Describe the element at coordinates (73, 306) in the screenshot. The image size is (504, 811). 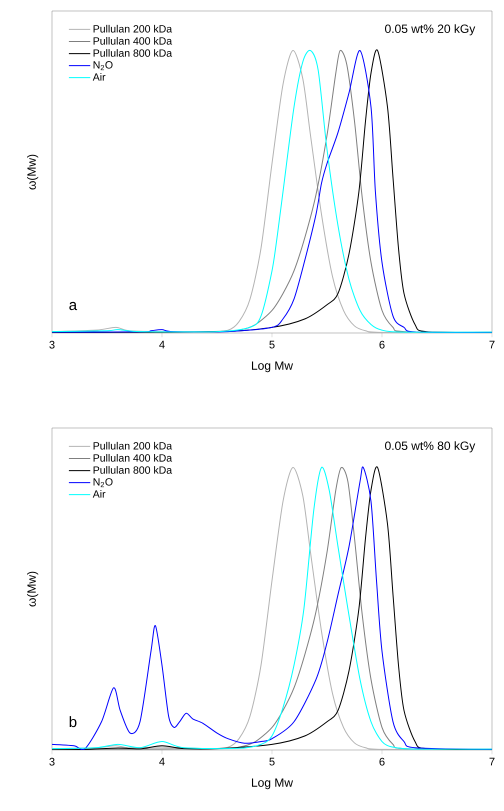
I see `annotation: a` at that location.